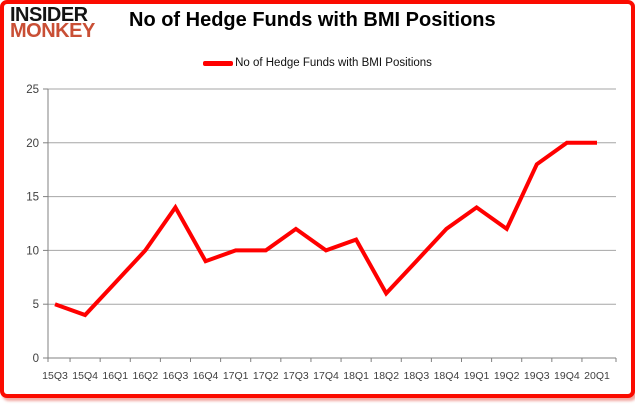  Describe the element at coordinates (356, 376) in the screenshot. I see `x-axis-tick-label: 18Q1` at that location.